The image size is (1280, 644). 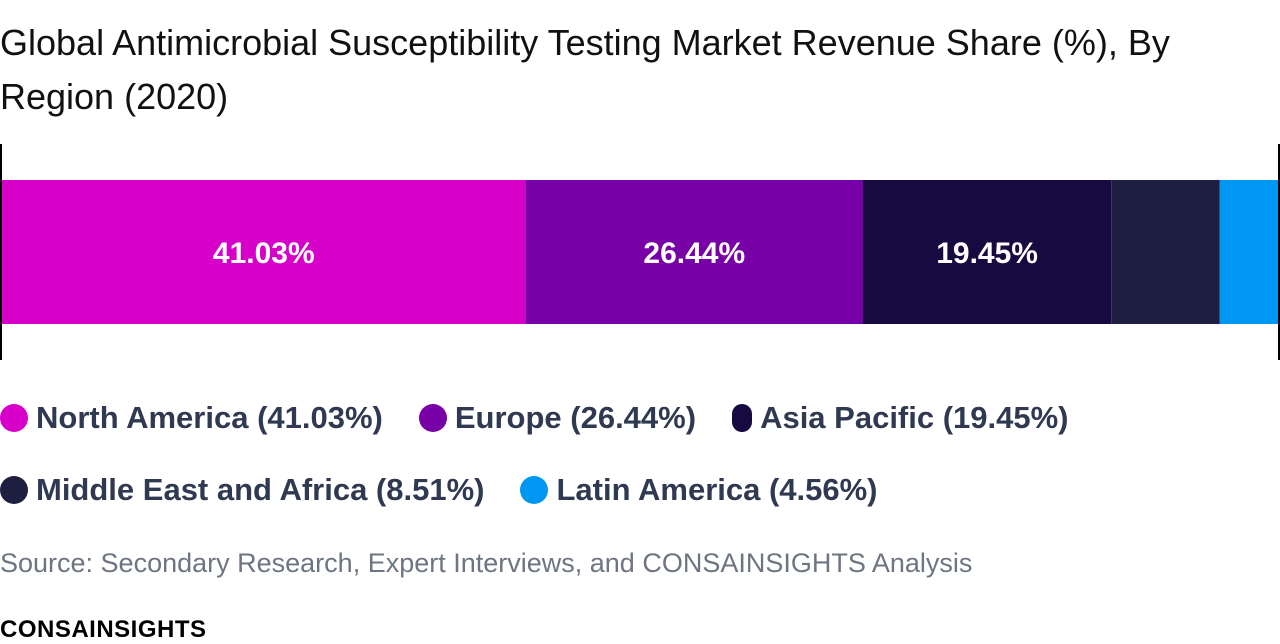 What do you see at coordinates (103, 629) in the screenshot?
I see `brand-logo: CONSAINSIGHTS` at bounding box center [103, 629].